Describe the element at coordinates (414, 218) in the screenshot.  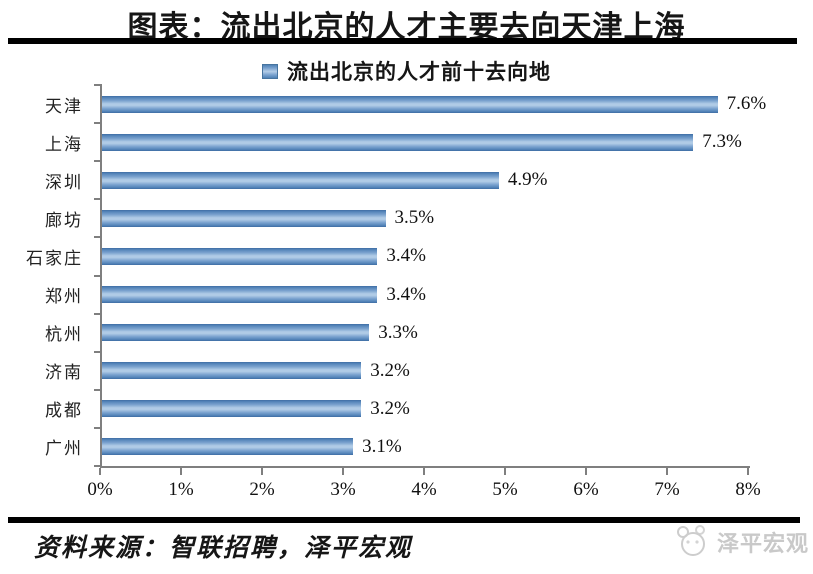
I see `value-label: 3.5%` at that location.